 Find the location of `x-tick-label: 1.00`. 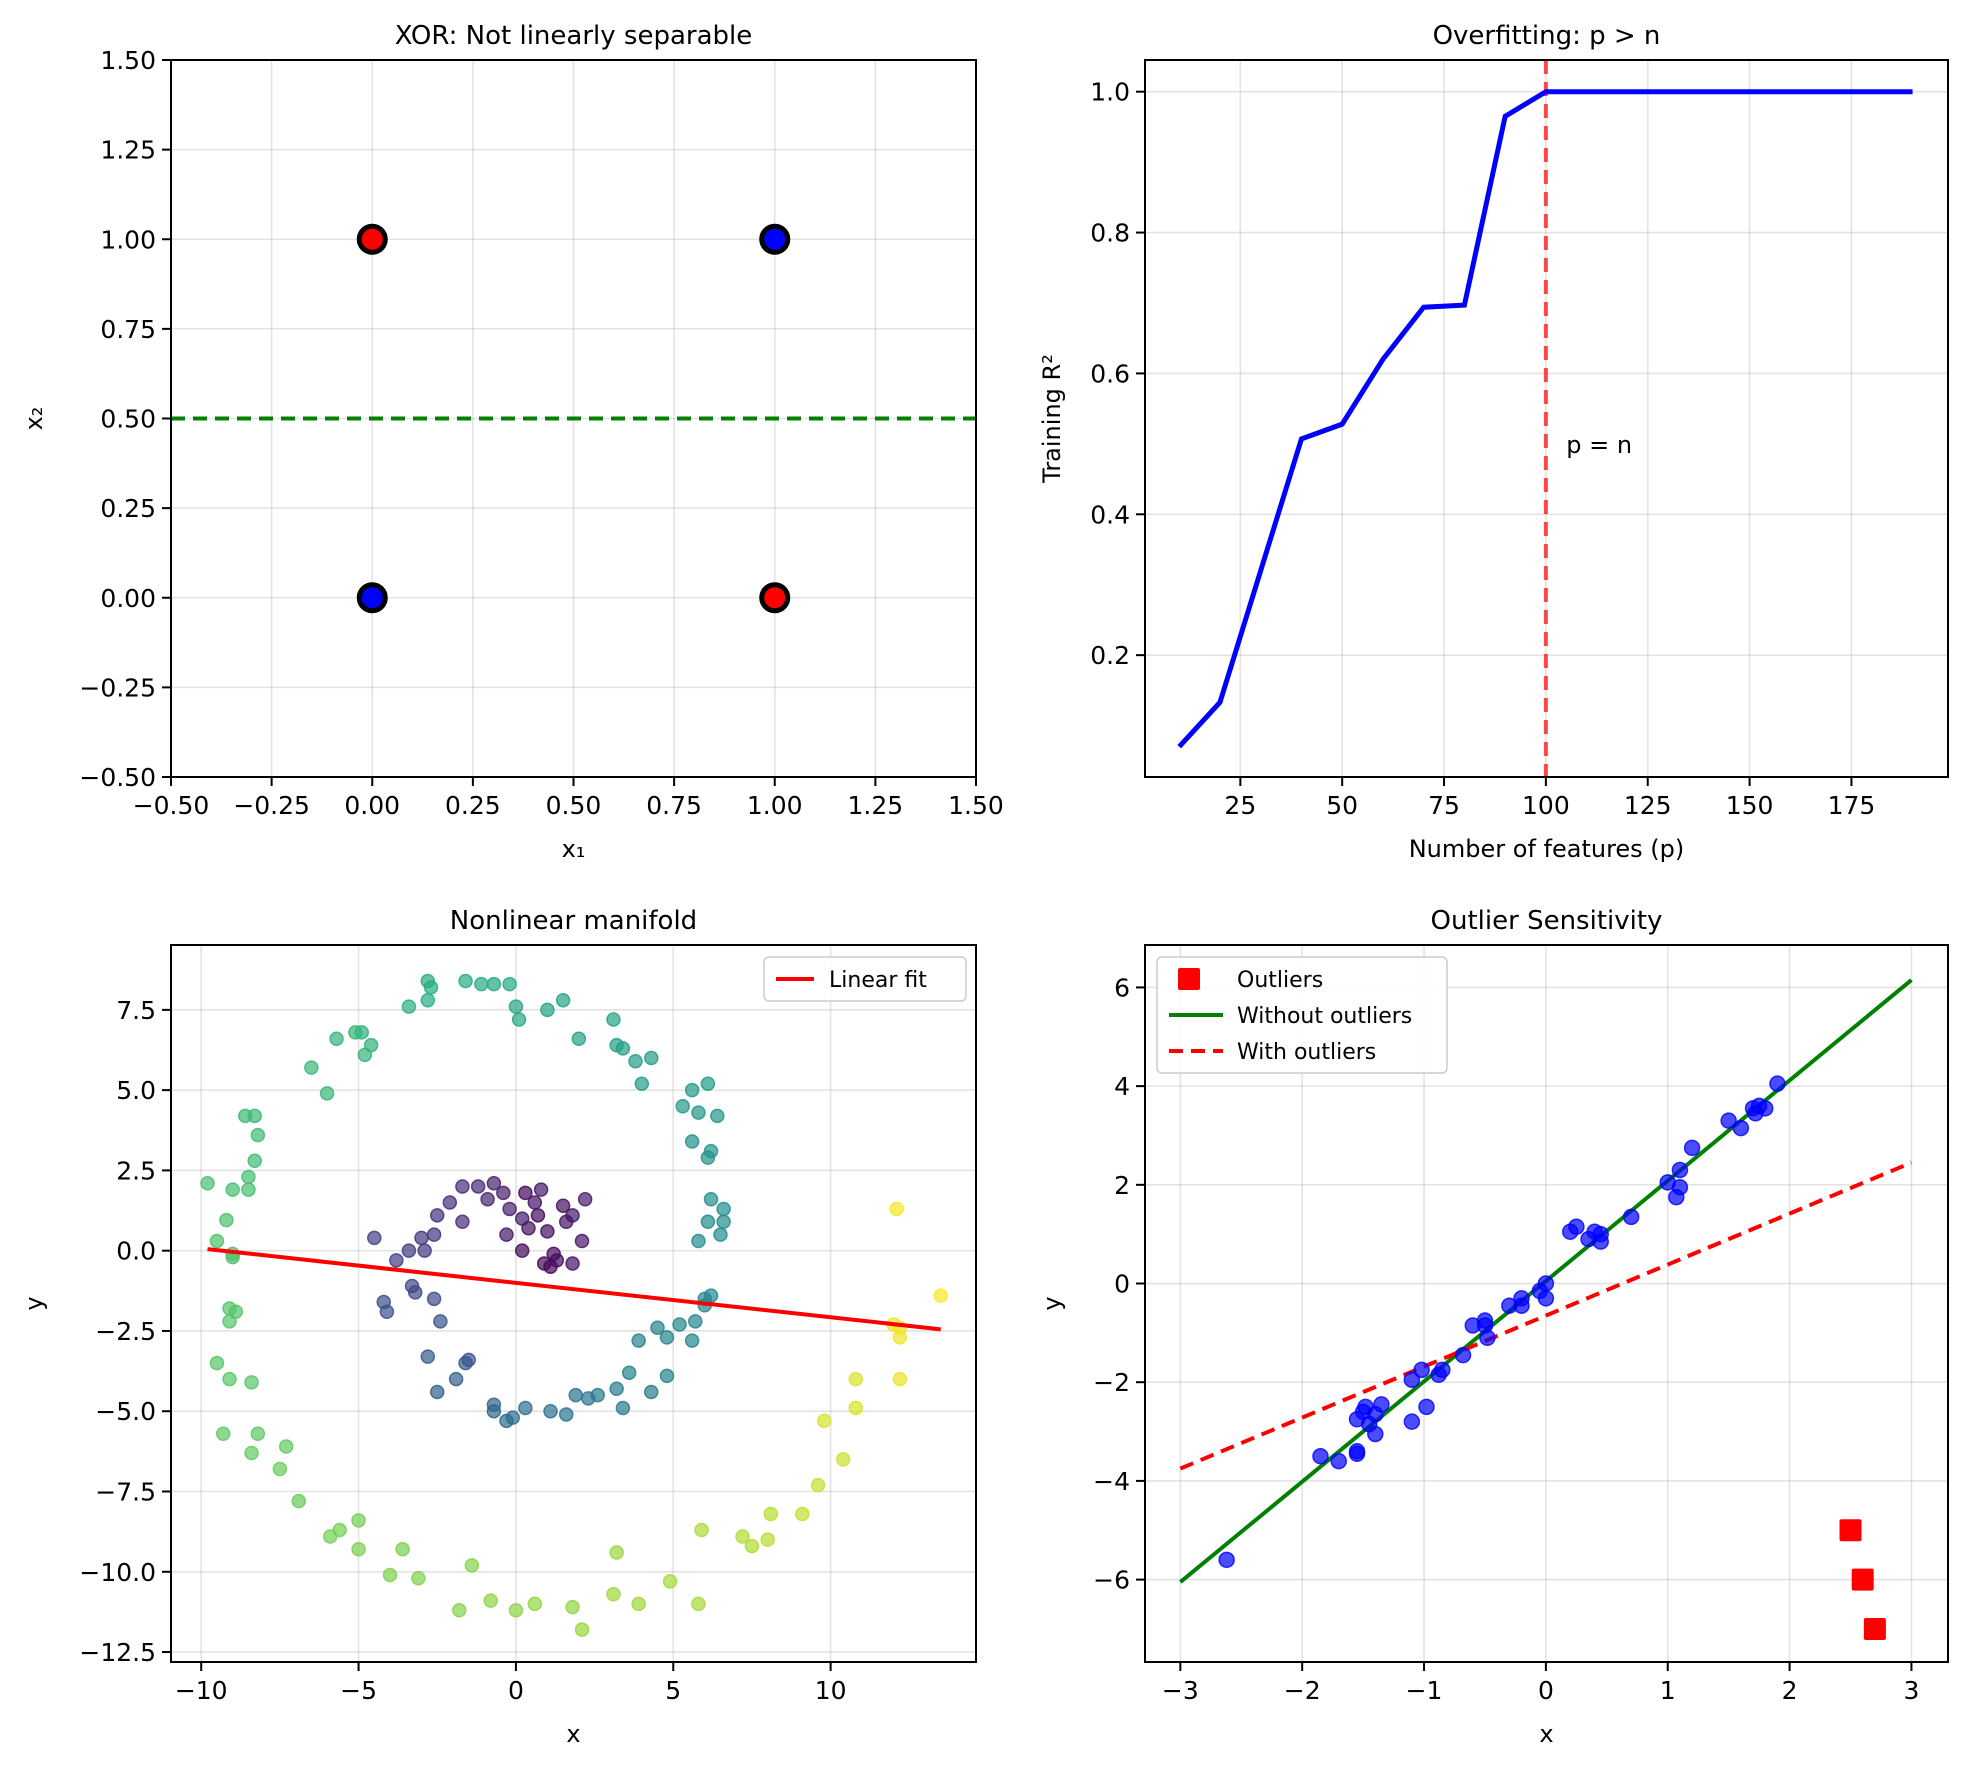

x-tick-label: 1.00 is located at coordinates (775, 805).